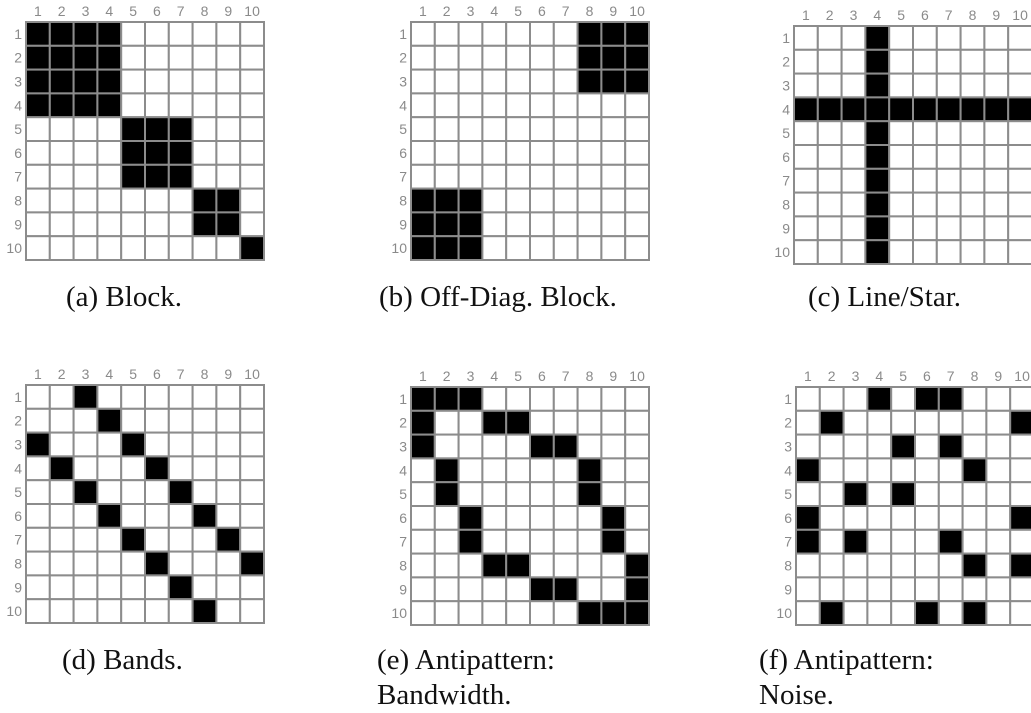 The width and height of the screenshot is (1031, 713). Describe the element at coordinates (18, 397) in the screenshot. I see `row-tick-label: 1` at that location.